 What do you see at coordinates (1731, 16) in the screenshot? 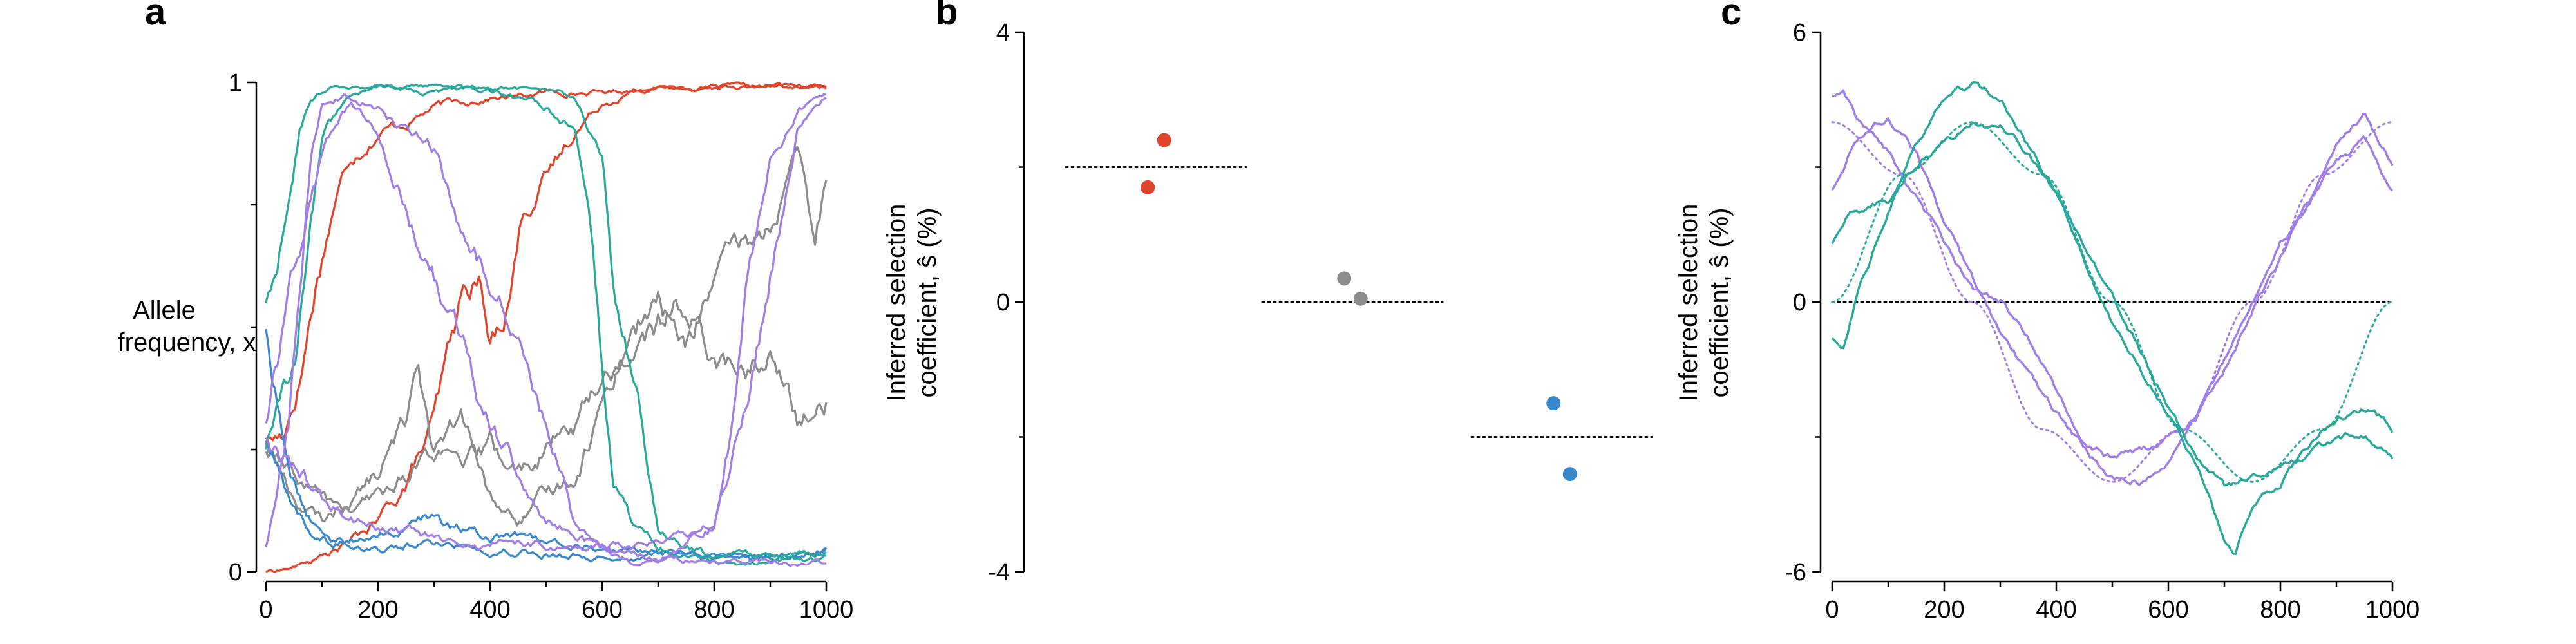
I see `panel-letter-c: c` at bounding box center [1731, 16].